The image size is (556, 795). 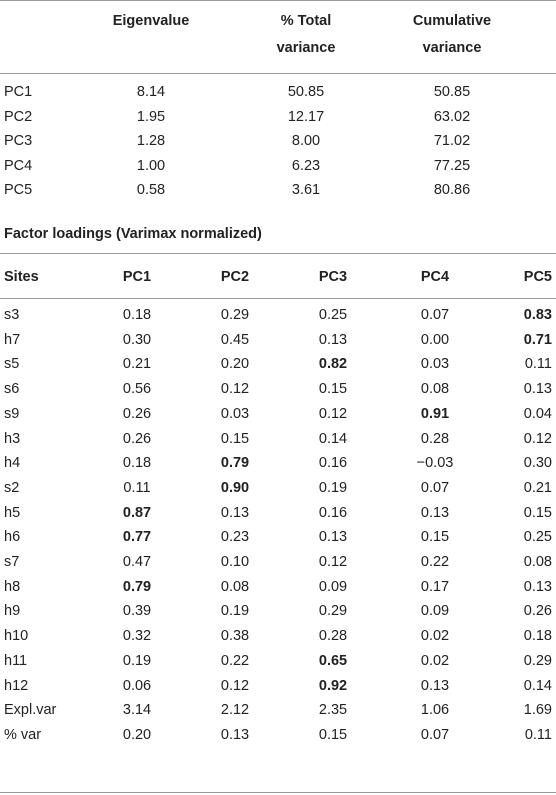 What do you see at coordinates (452, 92) in the screenshot?
I see `table-cell: 50.85` at bounding box center [452, 92].